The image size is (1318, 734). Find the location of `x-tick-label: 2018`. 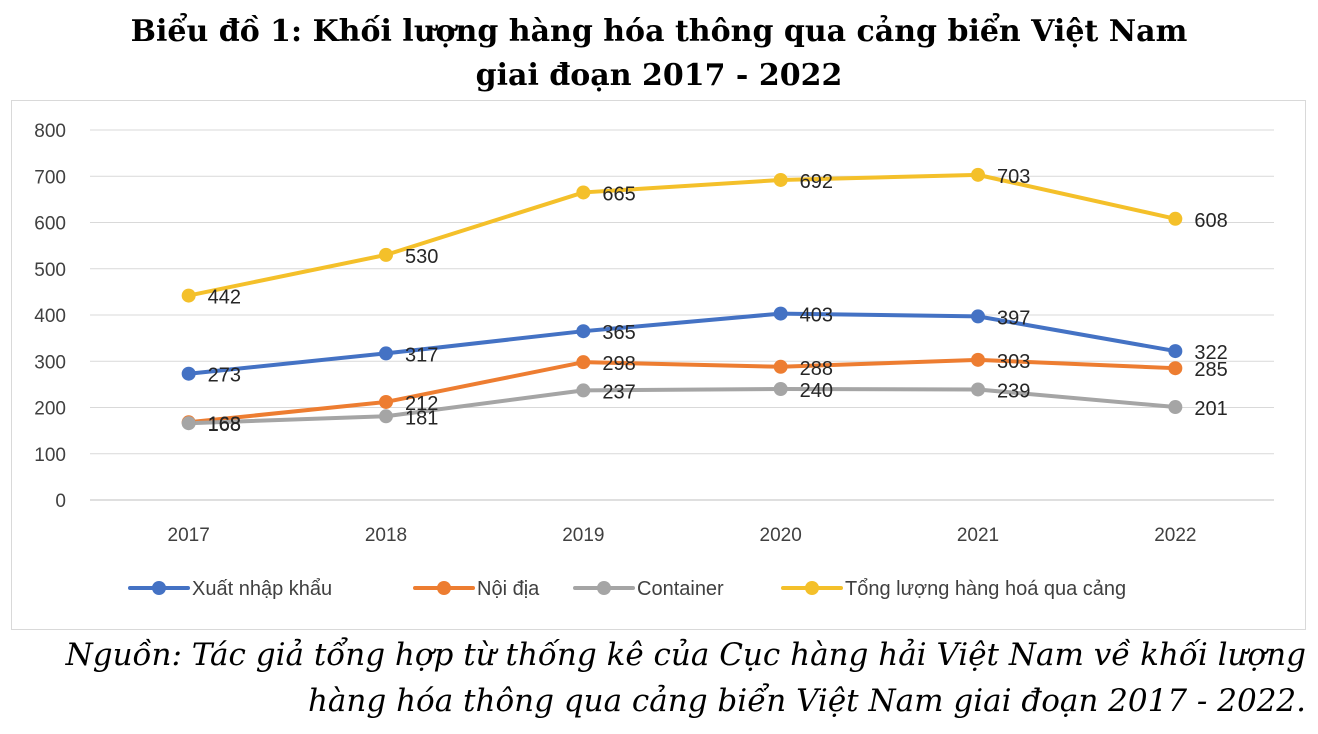

x-tick-label: 2018 is located at coordinates (386, 535).